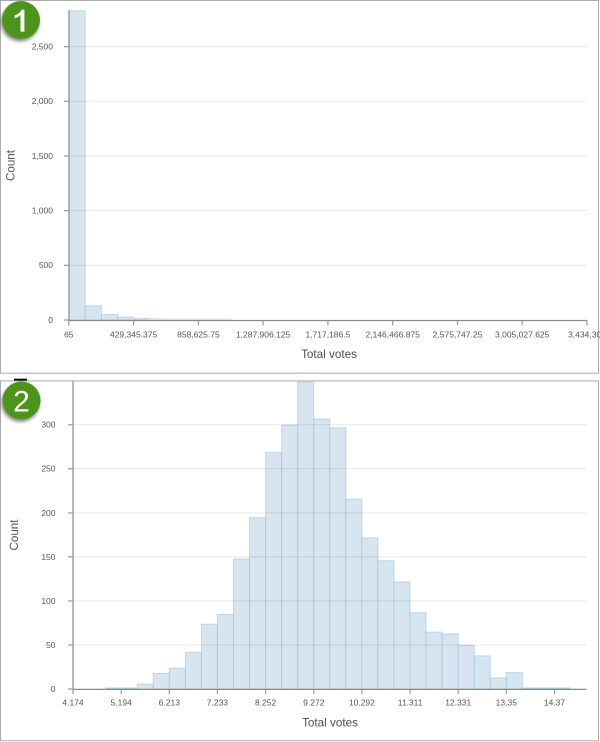 The width and height of the screenshot is (600, 742). I want to click on svg-text: 2,000, so click(43, 101).